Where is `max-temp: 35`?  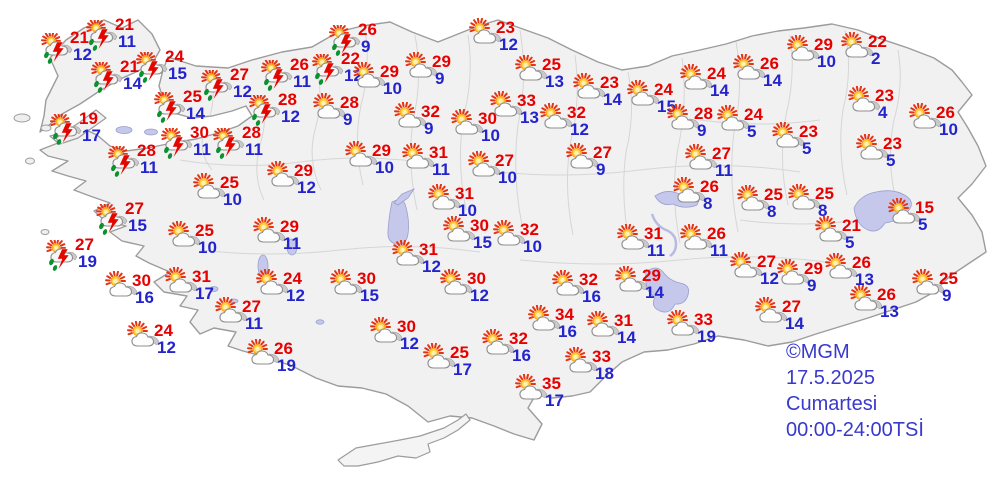 max-temp: 35 is located at coordinates (551, 383).